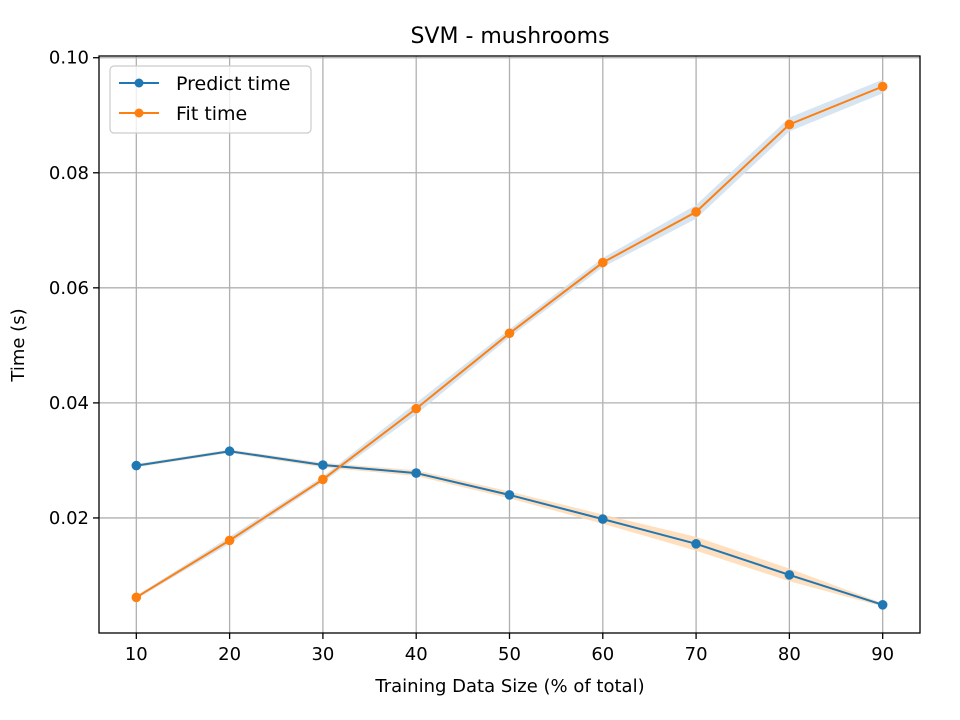 The height and width of the screenshot is (720, 960). What do you see at coordinates (139, 113) in the screenshot?
I see `legend-marker-fit-time` at bounding box center [139, 113].